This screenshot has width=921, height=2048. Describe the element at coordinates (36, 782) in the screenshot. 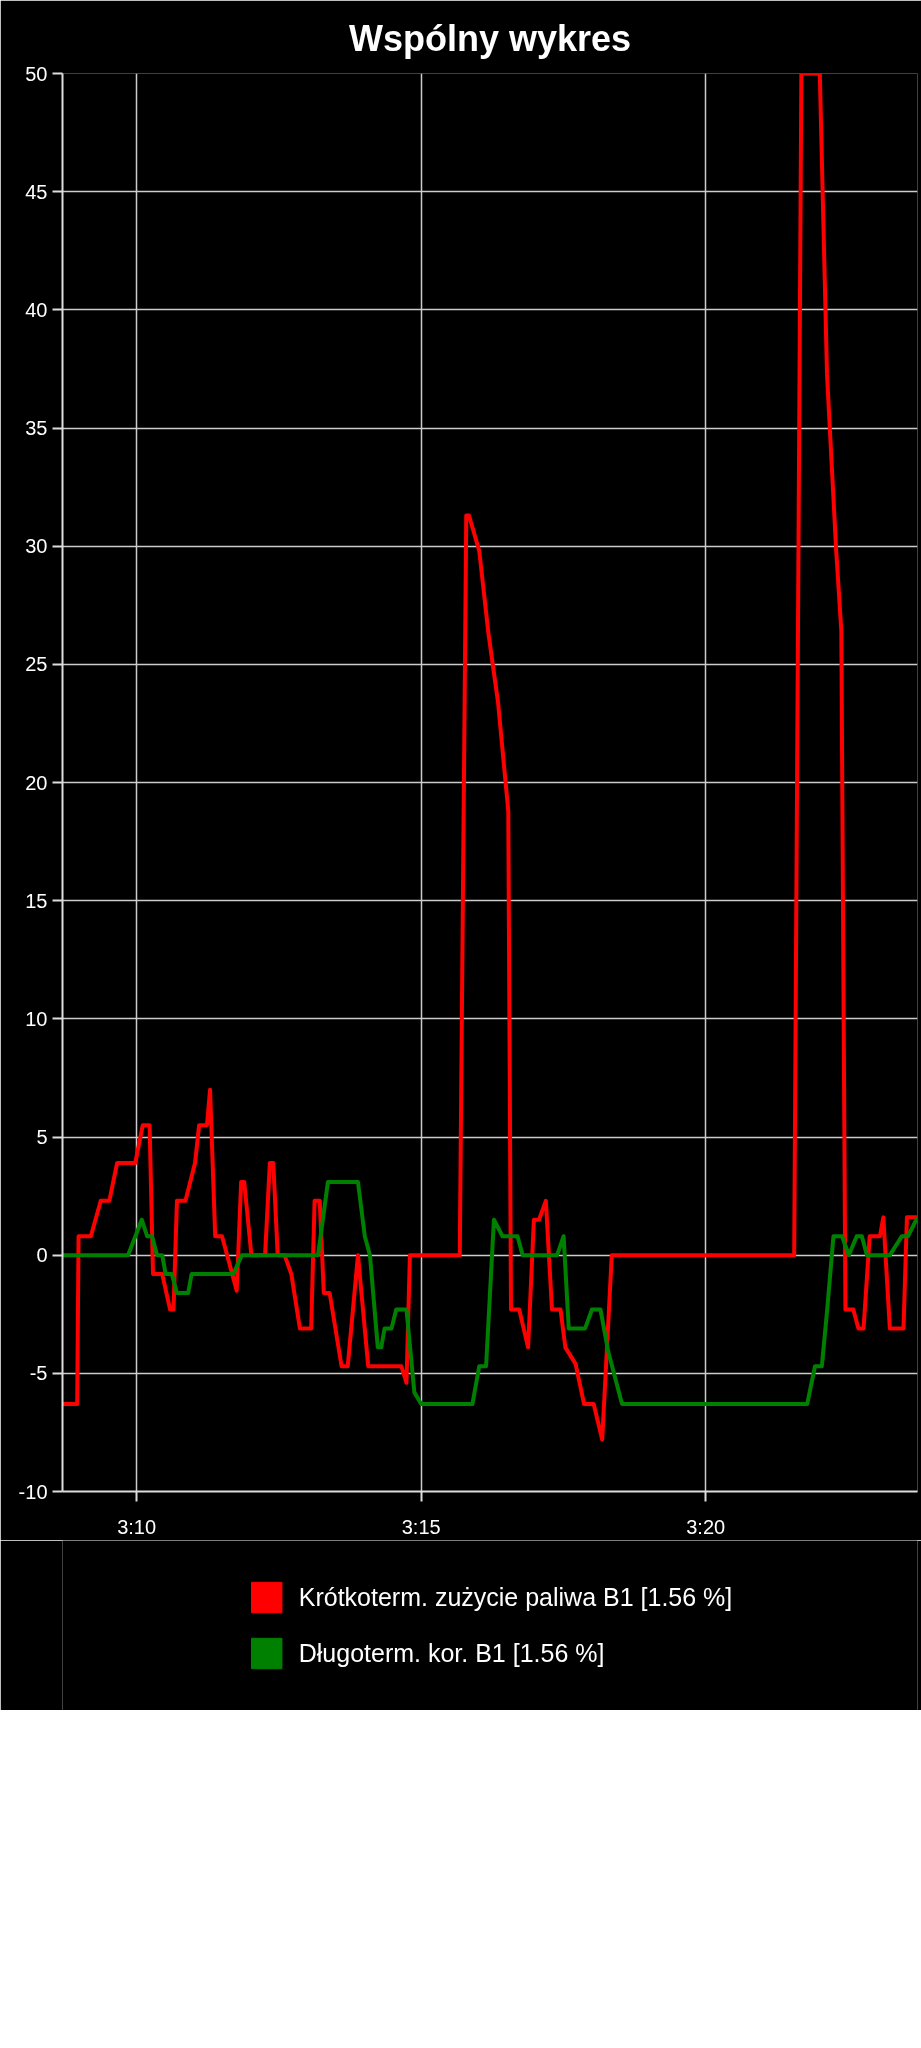

I see `y-tick-label: 20` at that location.